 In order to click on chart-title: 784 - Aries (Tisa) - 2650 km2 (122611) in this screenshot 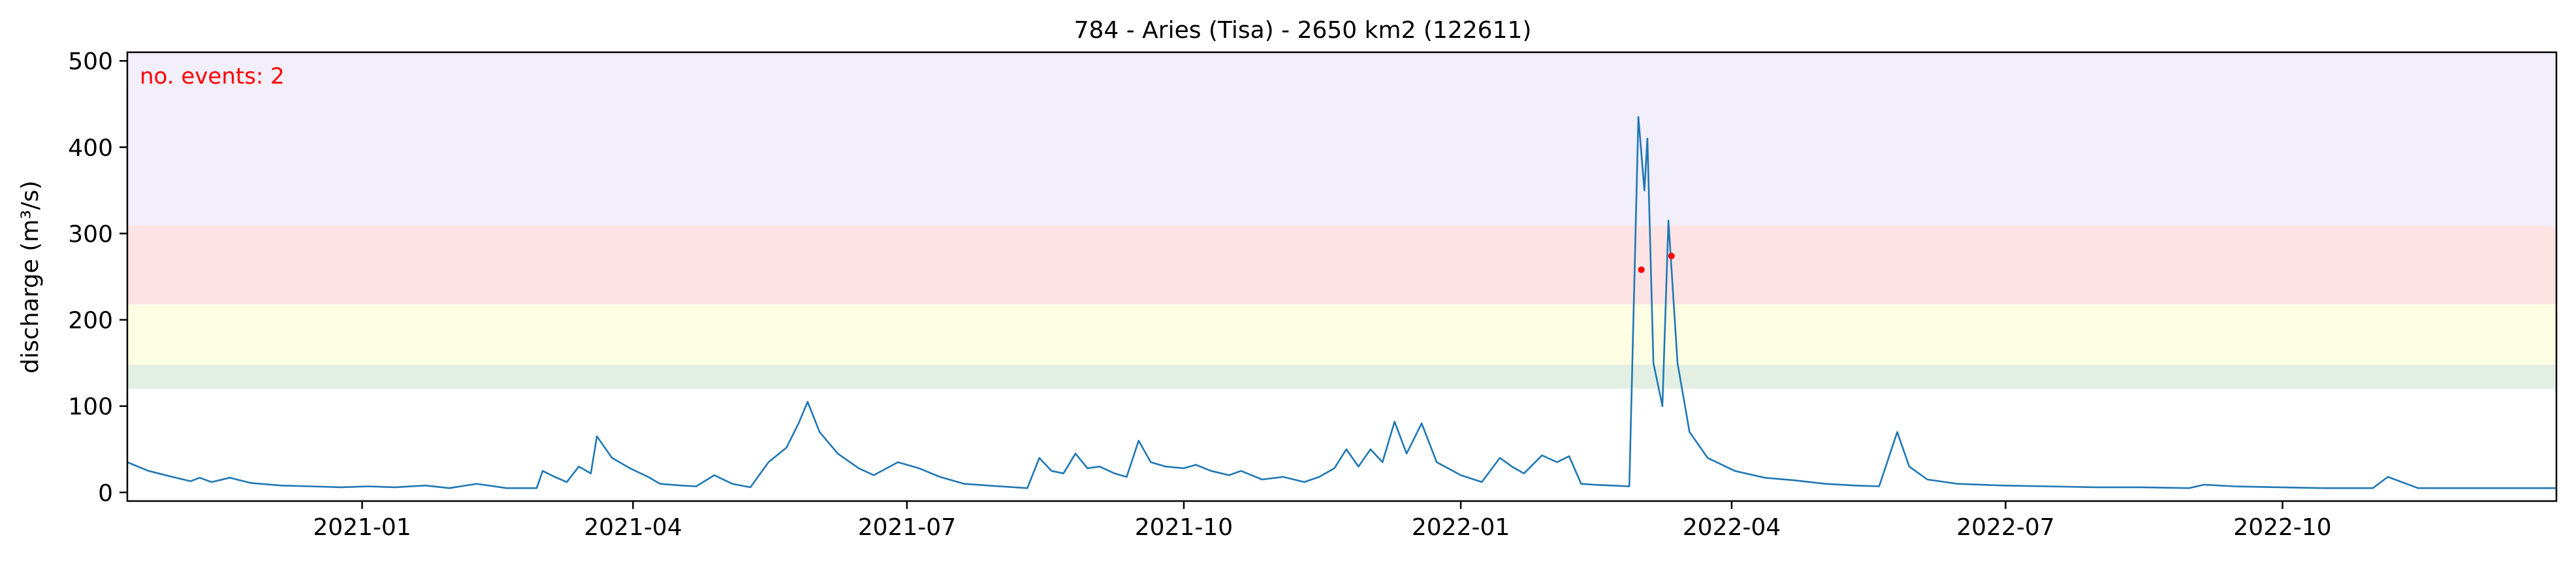, I will do `click(1303, 30)`.